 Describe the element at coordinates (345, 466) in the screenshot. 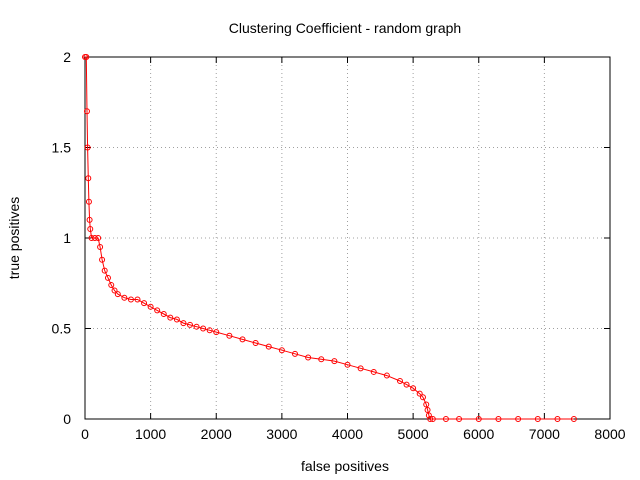

I see `x-axis-label: false positives` at that location.